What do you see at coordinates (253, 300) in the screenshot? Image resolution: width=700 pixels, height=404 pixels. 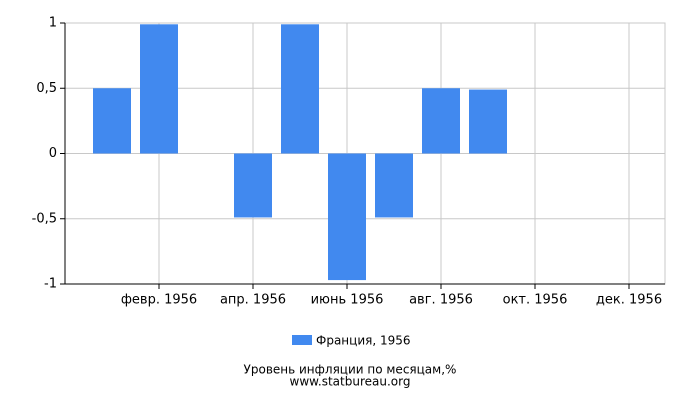 I see `x-tick-label: апр. 1956` at bounding box center [253, 300].